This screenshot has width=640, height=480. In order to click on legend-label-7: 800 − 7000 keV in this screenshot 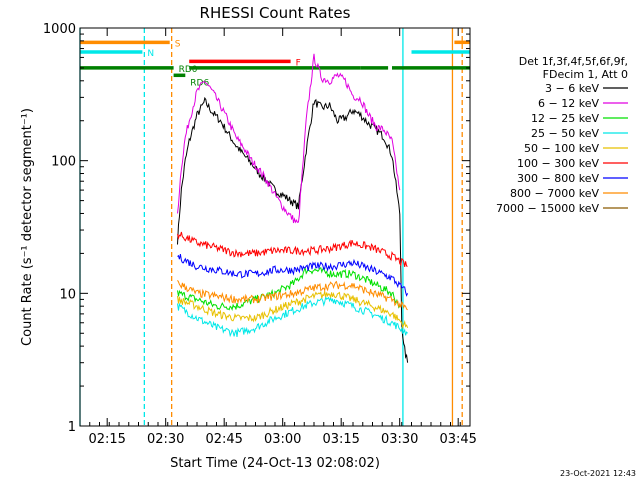, I will do `click(554, 193)`.